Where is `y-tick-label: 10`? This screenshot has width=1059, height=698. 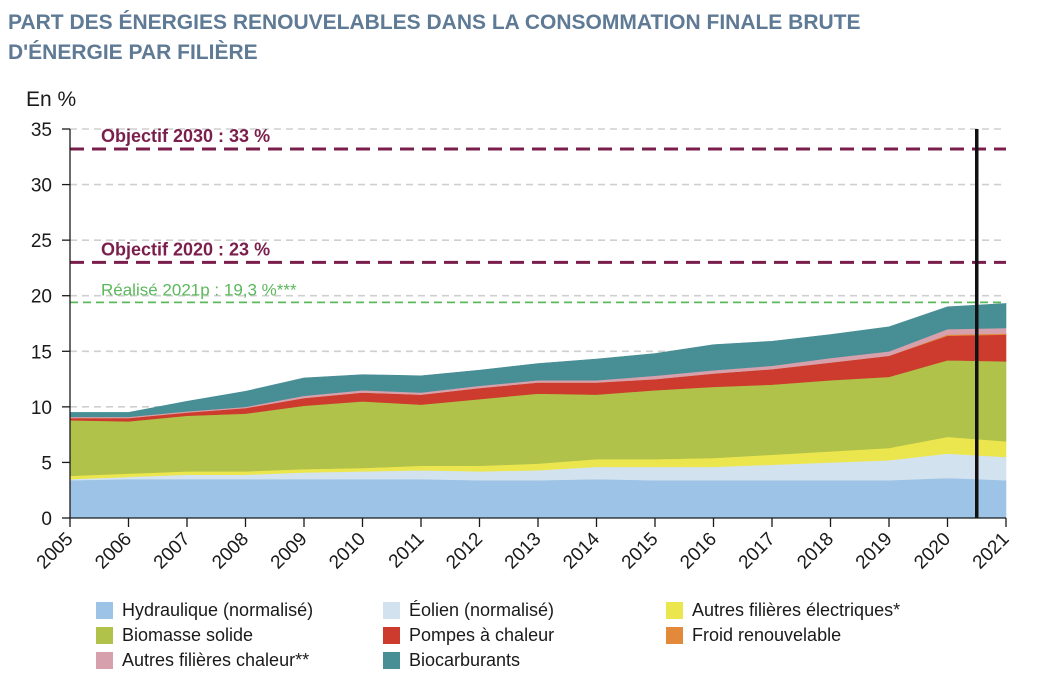 y-tick-label: 10 is located at coordinates (41, 408).